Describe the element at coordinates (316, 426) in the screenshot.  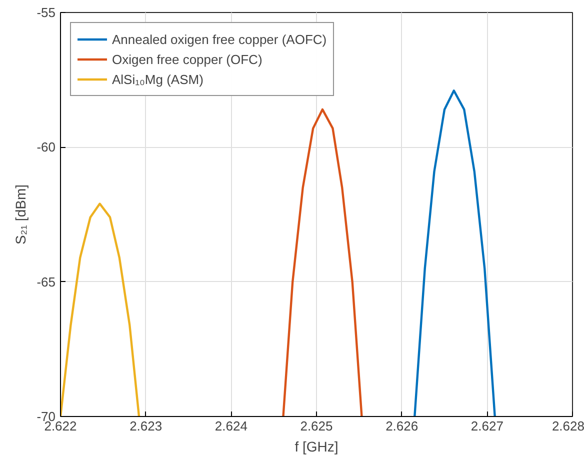
I see `x-tick-label: 2.625` at that location.